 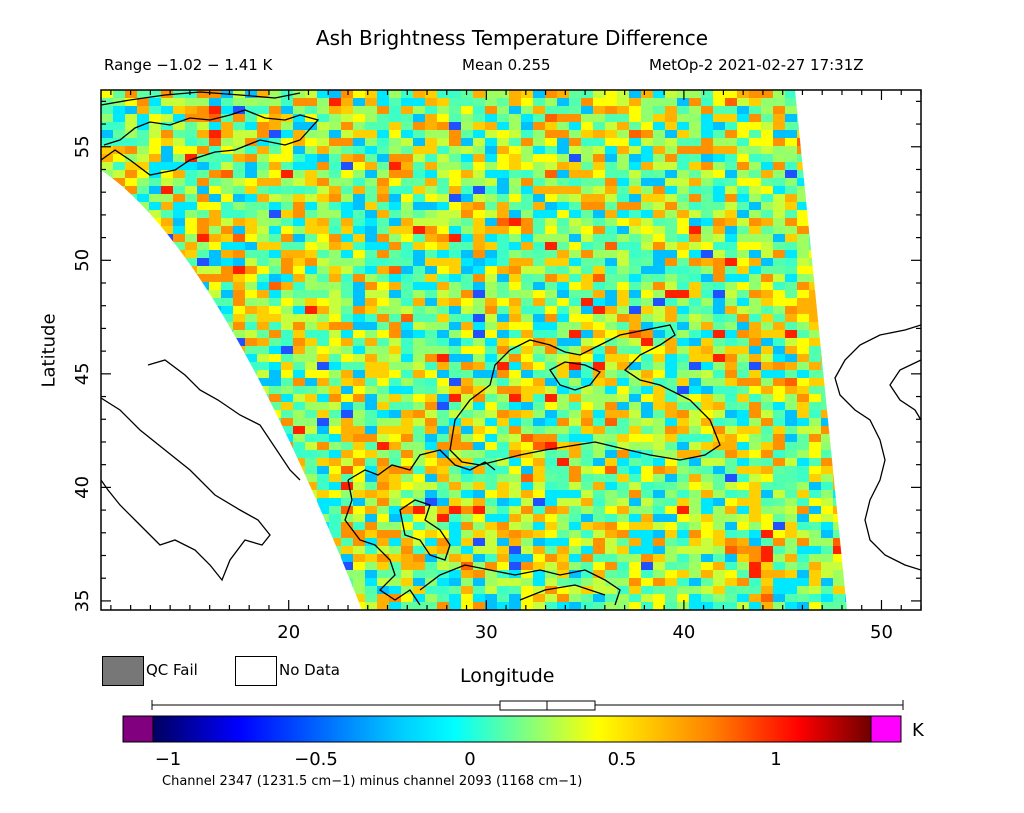 What do you see at coordinates (123, 671) in the screenshot?
I see `qc-fail-swatch` at bounding box center [123, 671].